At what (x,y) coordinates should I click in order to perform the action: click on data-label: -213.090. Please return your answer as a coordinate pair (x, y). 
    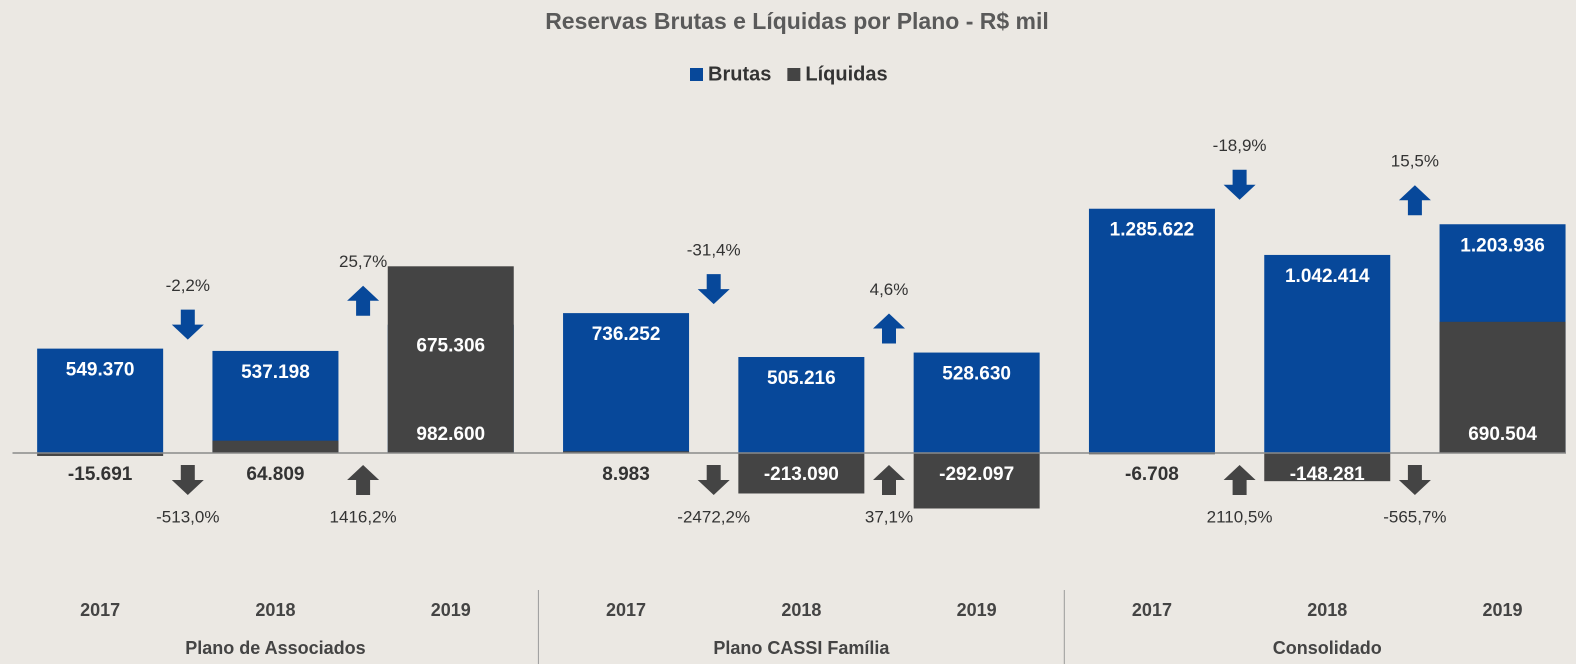
    Looking at the image, I should click on (801, 474).